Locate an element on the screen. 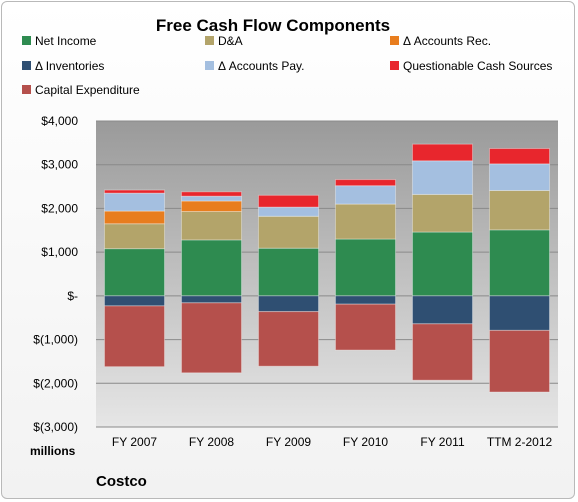 The height and width of the screenshot is (502, 578). x-tick-label: FY 2010 is located at coordinates (365, 442).